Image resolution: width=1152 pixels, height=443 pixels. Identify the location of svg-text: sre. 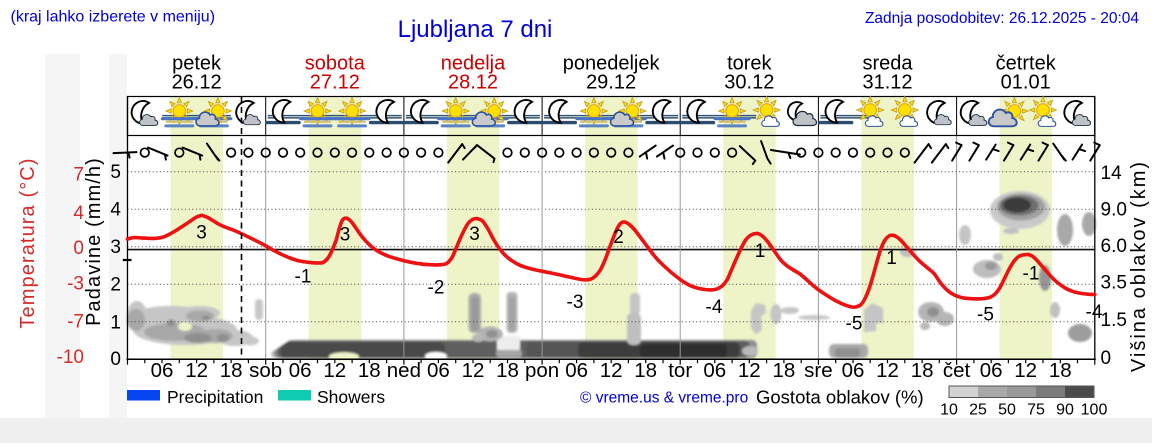
(818, 370).